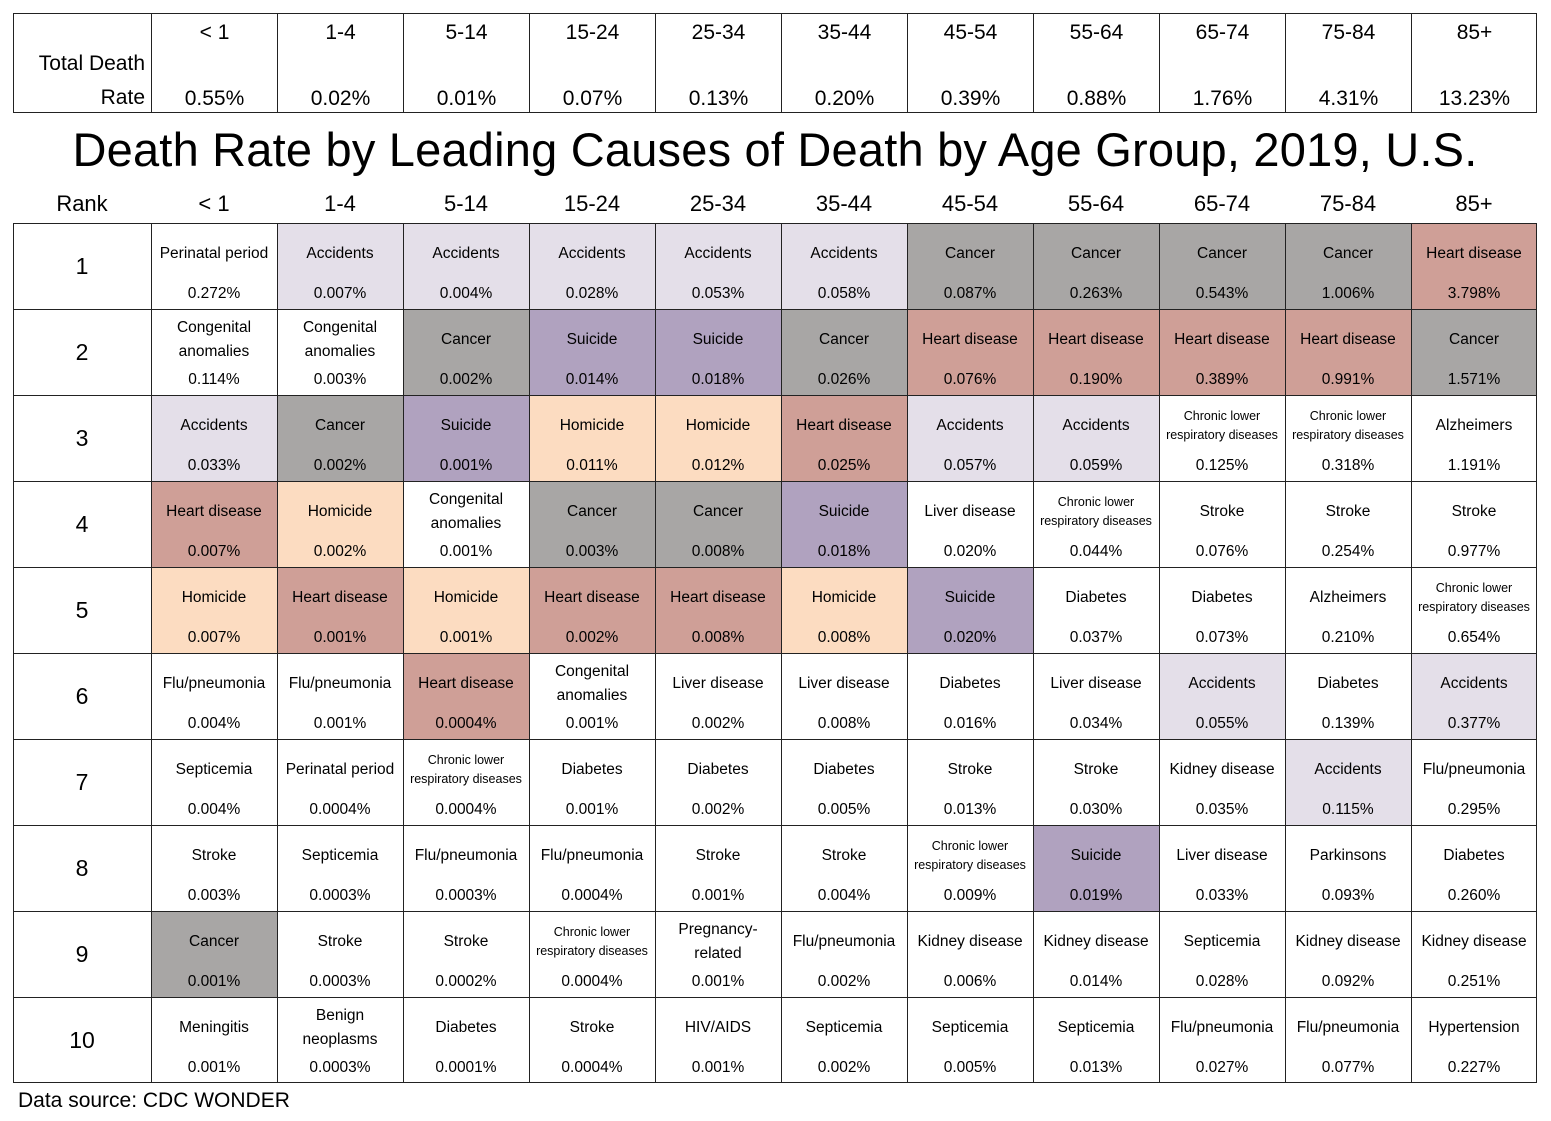  Describe the element at coordinates (1474, 809) in the screenshot. I see `death-rate-value: 0.295%` at that location.